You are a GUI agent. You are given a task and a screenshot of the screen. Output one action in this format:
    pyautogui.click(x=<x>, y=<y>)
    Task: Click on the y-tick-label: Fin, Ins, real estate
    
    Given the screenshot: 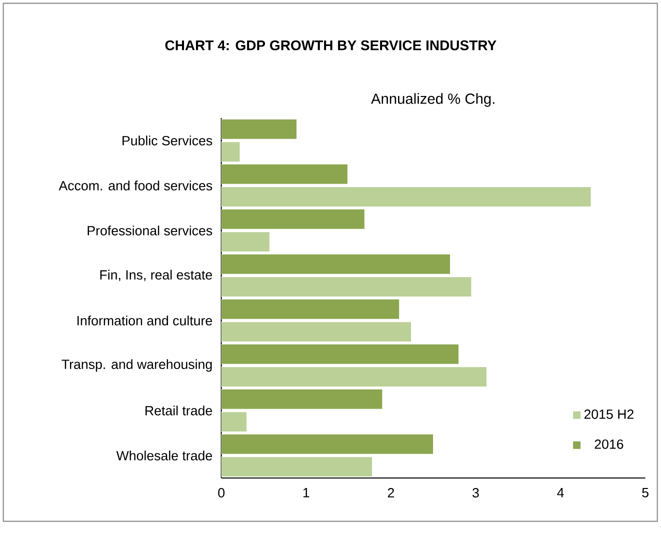 What is the action you would take?
    pyautogui.click(x=156, y=276)
    